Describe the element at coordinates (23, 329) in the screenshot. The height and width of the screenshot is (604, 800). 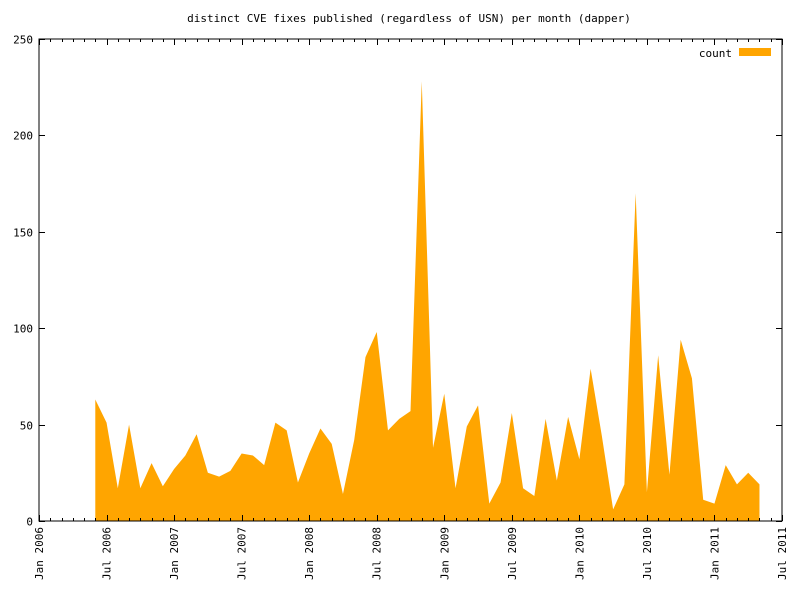
I see `y-tick-label: 100` at that location.